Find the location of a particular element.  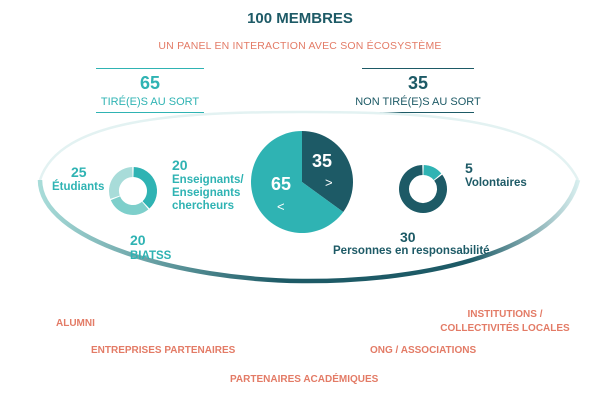

pie-slice-label-65: 65 is located at coordinates (281, 184).